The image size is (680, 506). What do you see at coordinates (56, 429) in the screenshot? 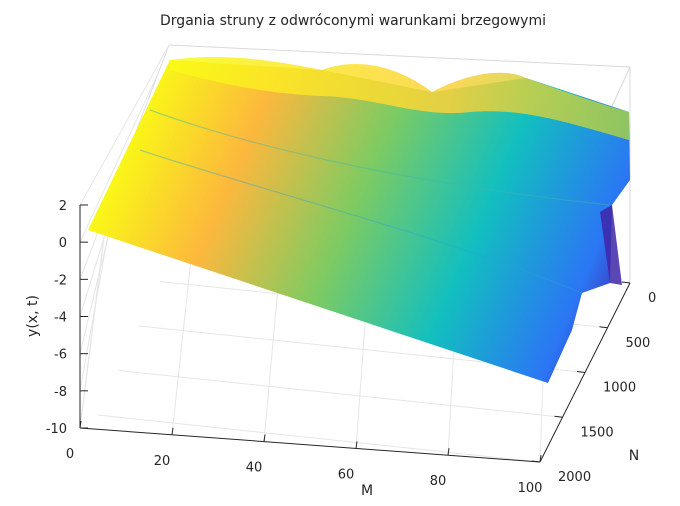
I see `z-tick-label: -10` at bounding box center [56, 429].